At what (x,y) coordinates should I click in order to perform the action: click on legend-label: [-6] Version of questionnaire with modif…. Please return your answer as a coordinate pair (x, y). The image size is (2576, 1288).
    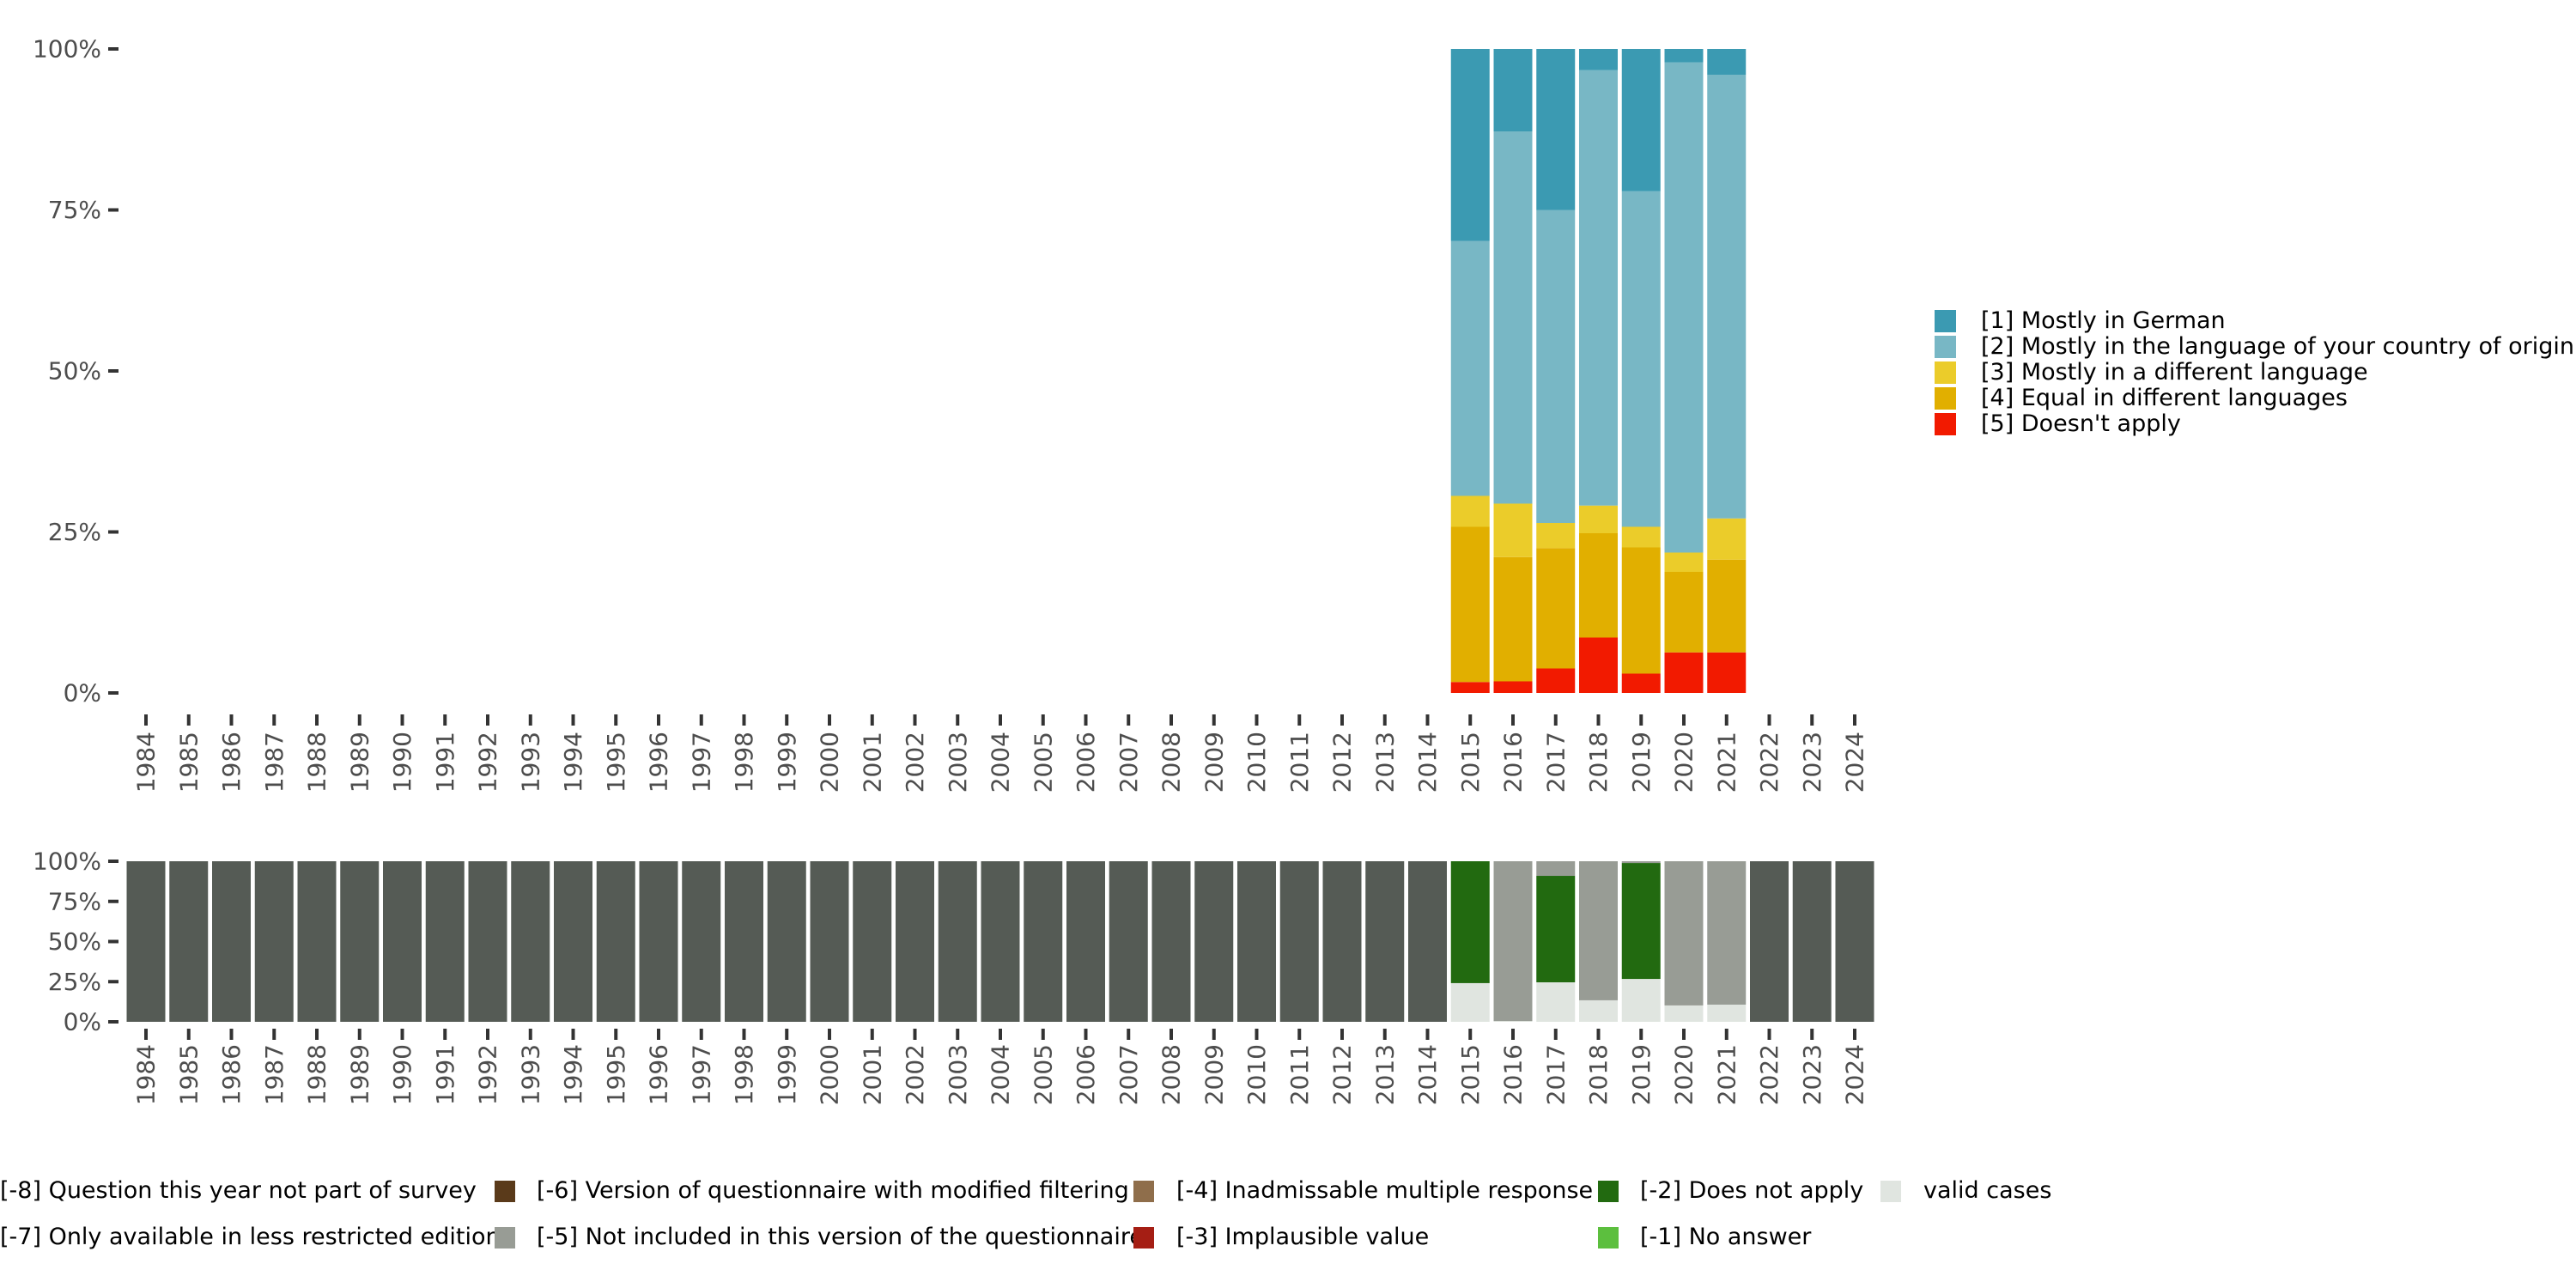
    Looking at the image, I should click on (833, 1191).